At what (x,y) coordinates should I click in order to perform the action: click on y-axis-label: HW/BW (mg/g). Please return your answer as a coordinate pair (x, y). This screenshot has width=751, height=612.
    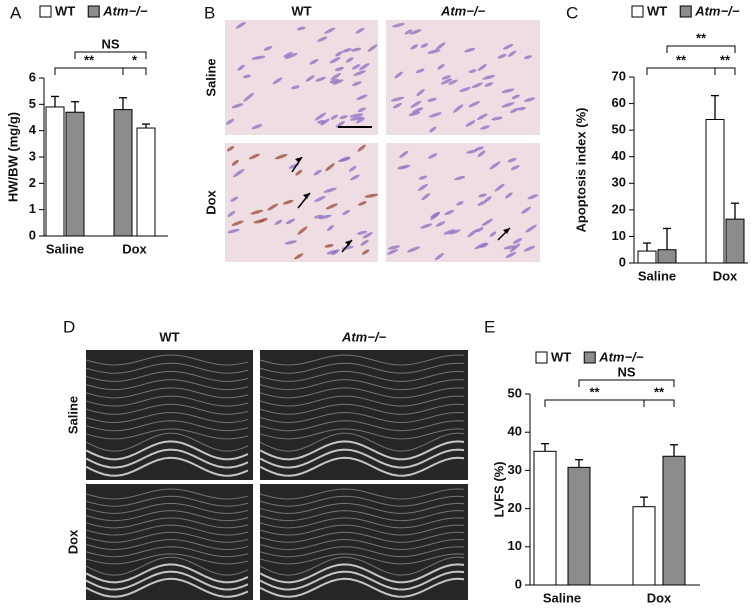
    Looking at the image, I should click on (12, 157).